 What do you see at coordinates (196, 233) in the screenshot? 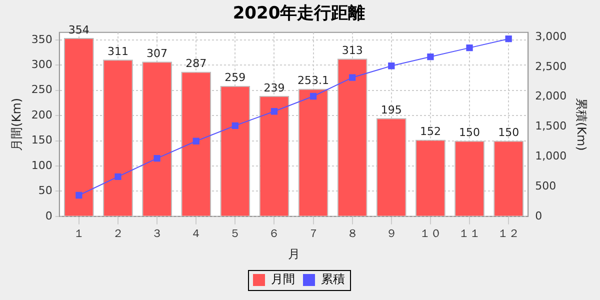
I see `x-tick-label: ４` at bounding box center [196, 233].